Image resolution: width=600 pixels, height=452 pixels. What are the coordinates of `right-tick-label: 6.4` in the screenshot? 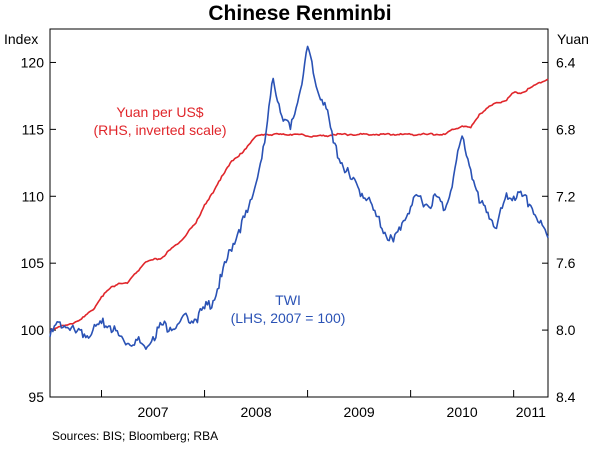 It's located at (566, 62).